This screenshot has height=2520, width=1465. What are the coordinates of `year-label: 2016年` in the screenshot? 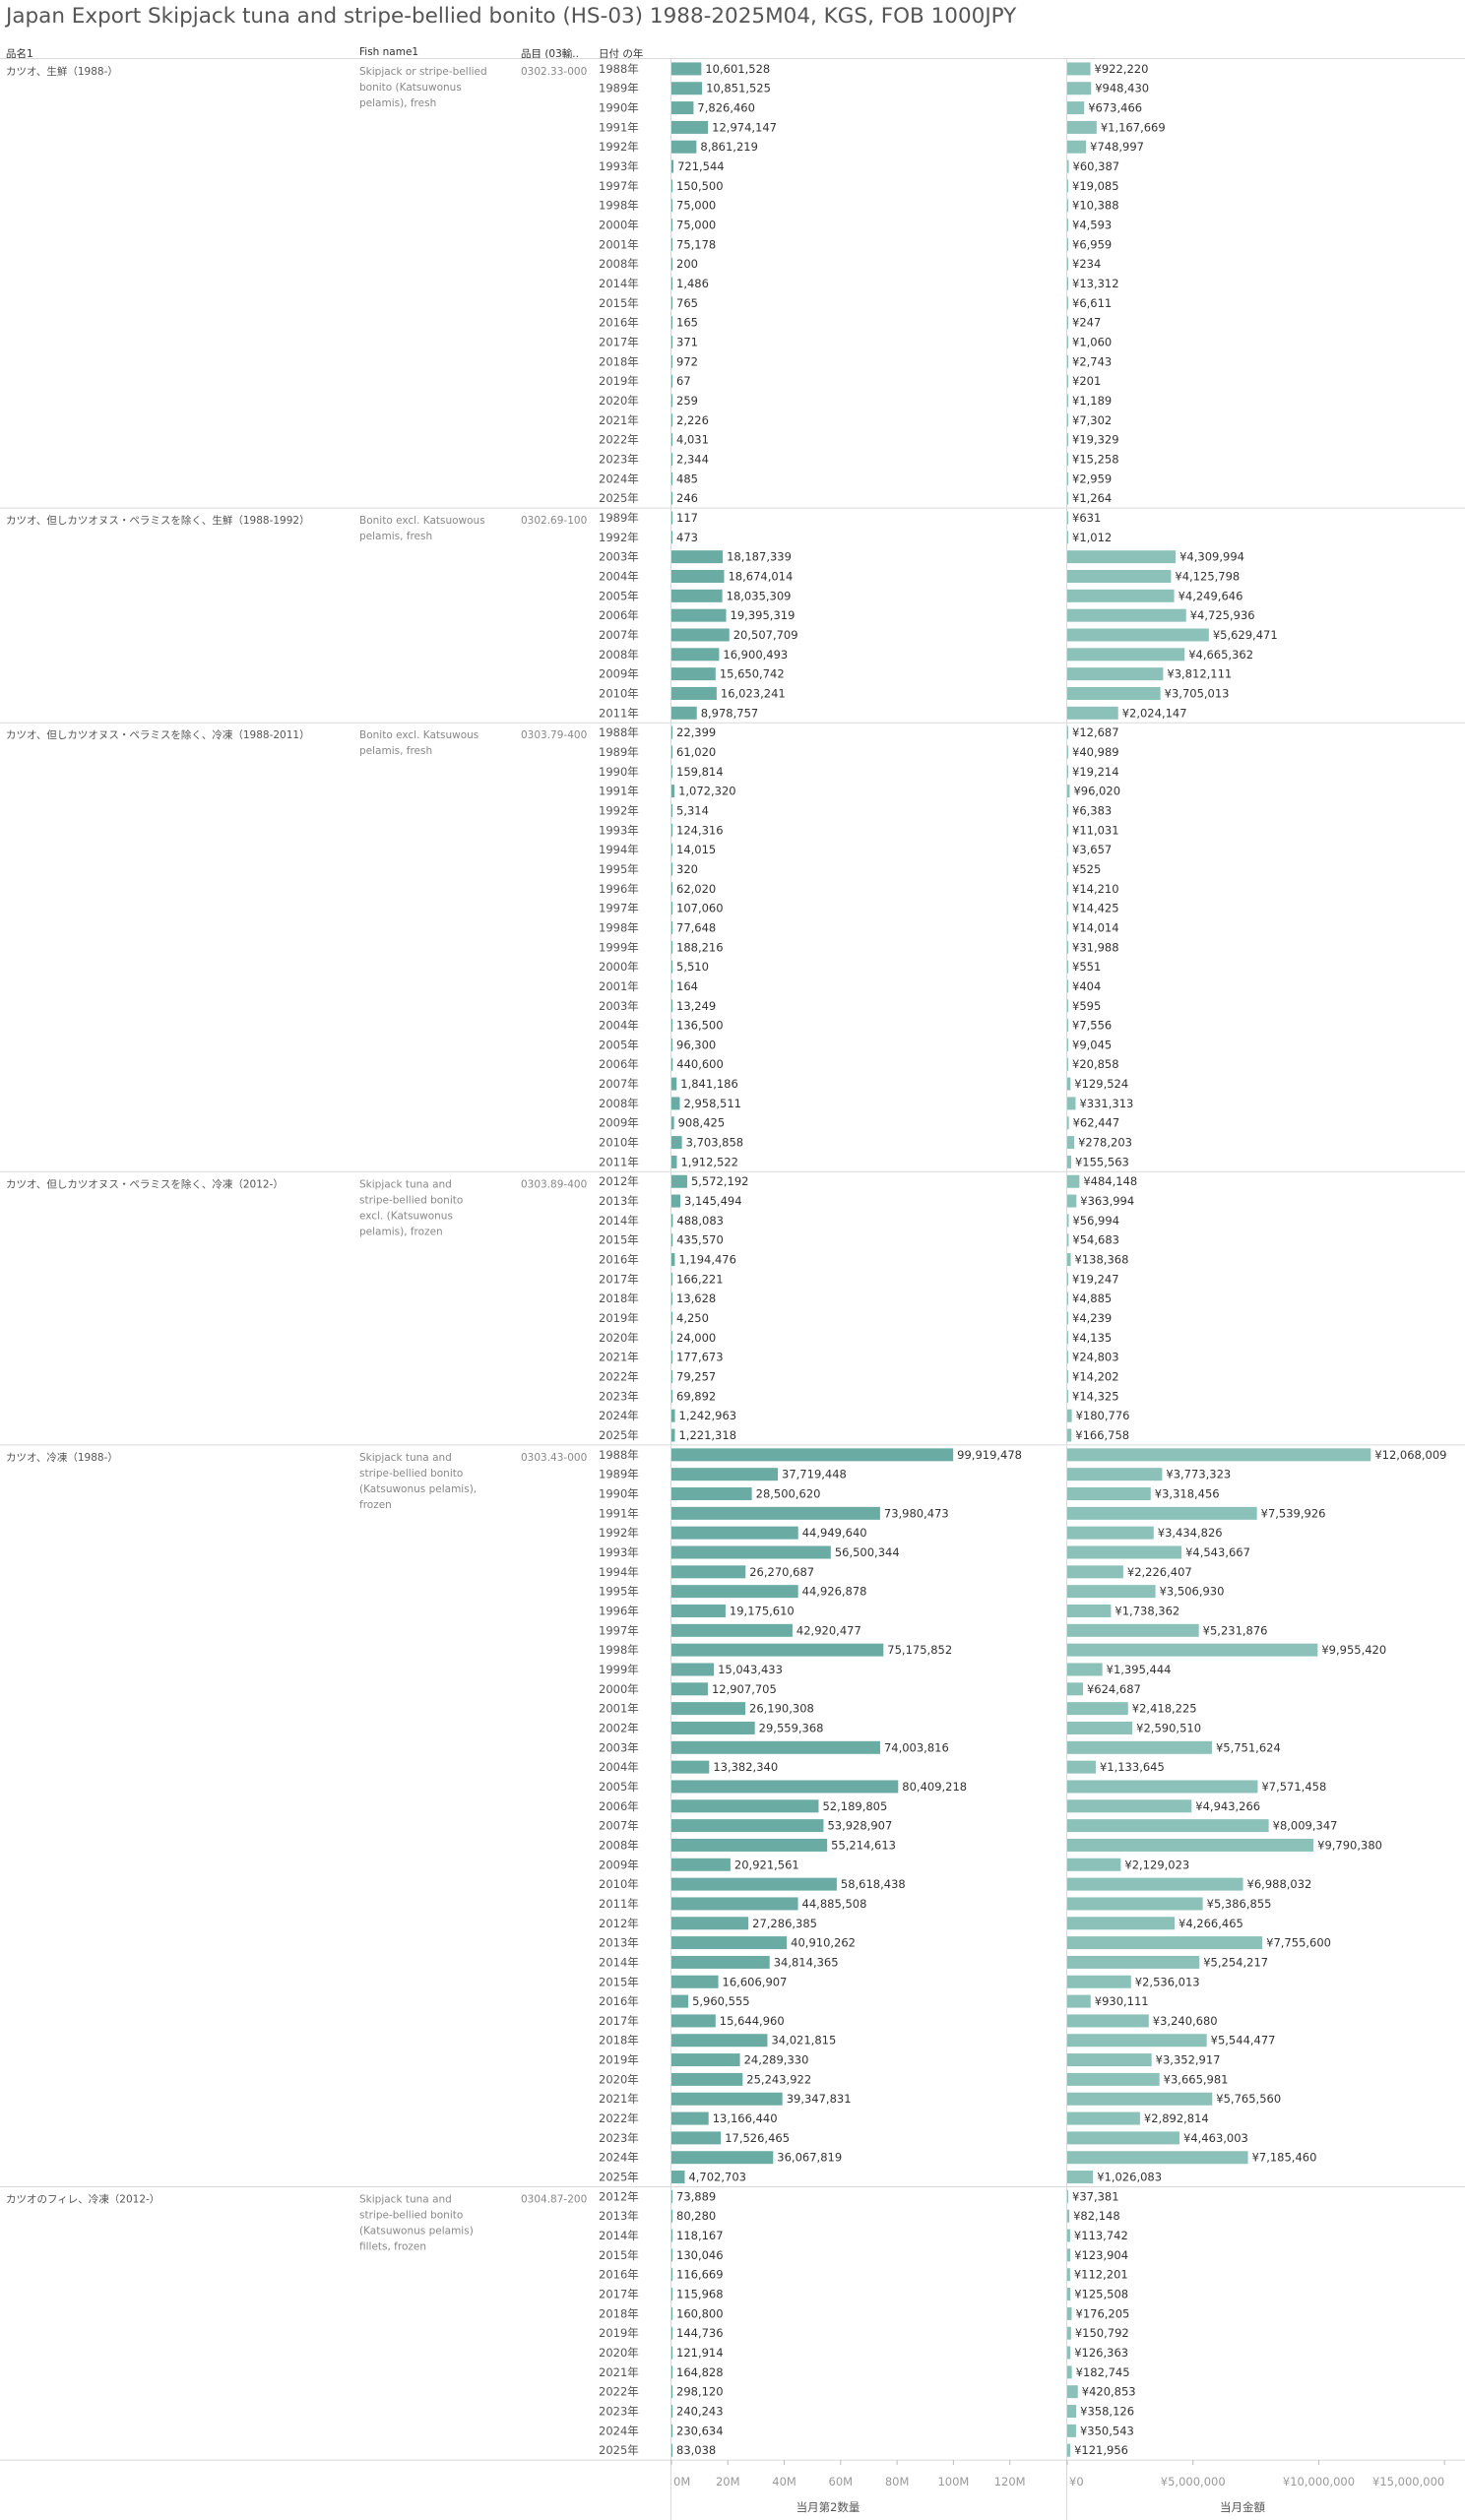 It's located at (619, 2275).